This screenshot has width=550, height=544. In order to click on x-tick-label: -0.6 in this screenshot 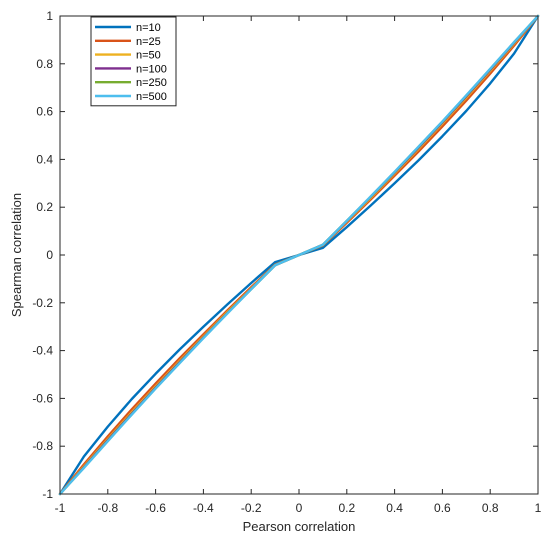, I will do `click(155, 508)`.